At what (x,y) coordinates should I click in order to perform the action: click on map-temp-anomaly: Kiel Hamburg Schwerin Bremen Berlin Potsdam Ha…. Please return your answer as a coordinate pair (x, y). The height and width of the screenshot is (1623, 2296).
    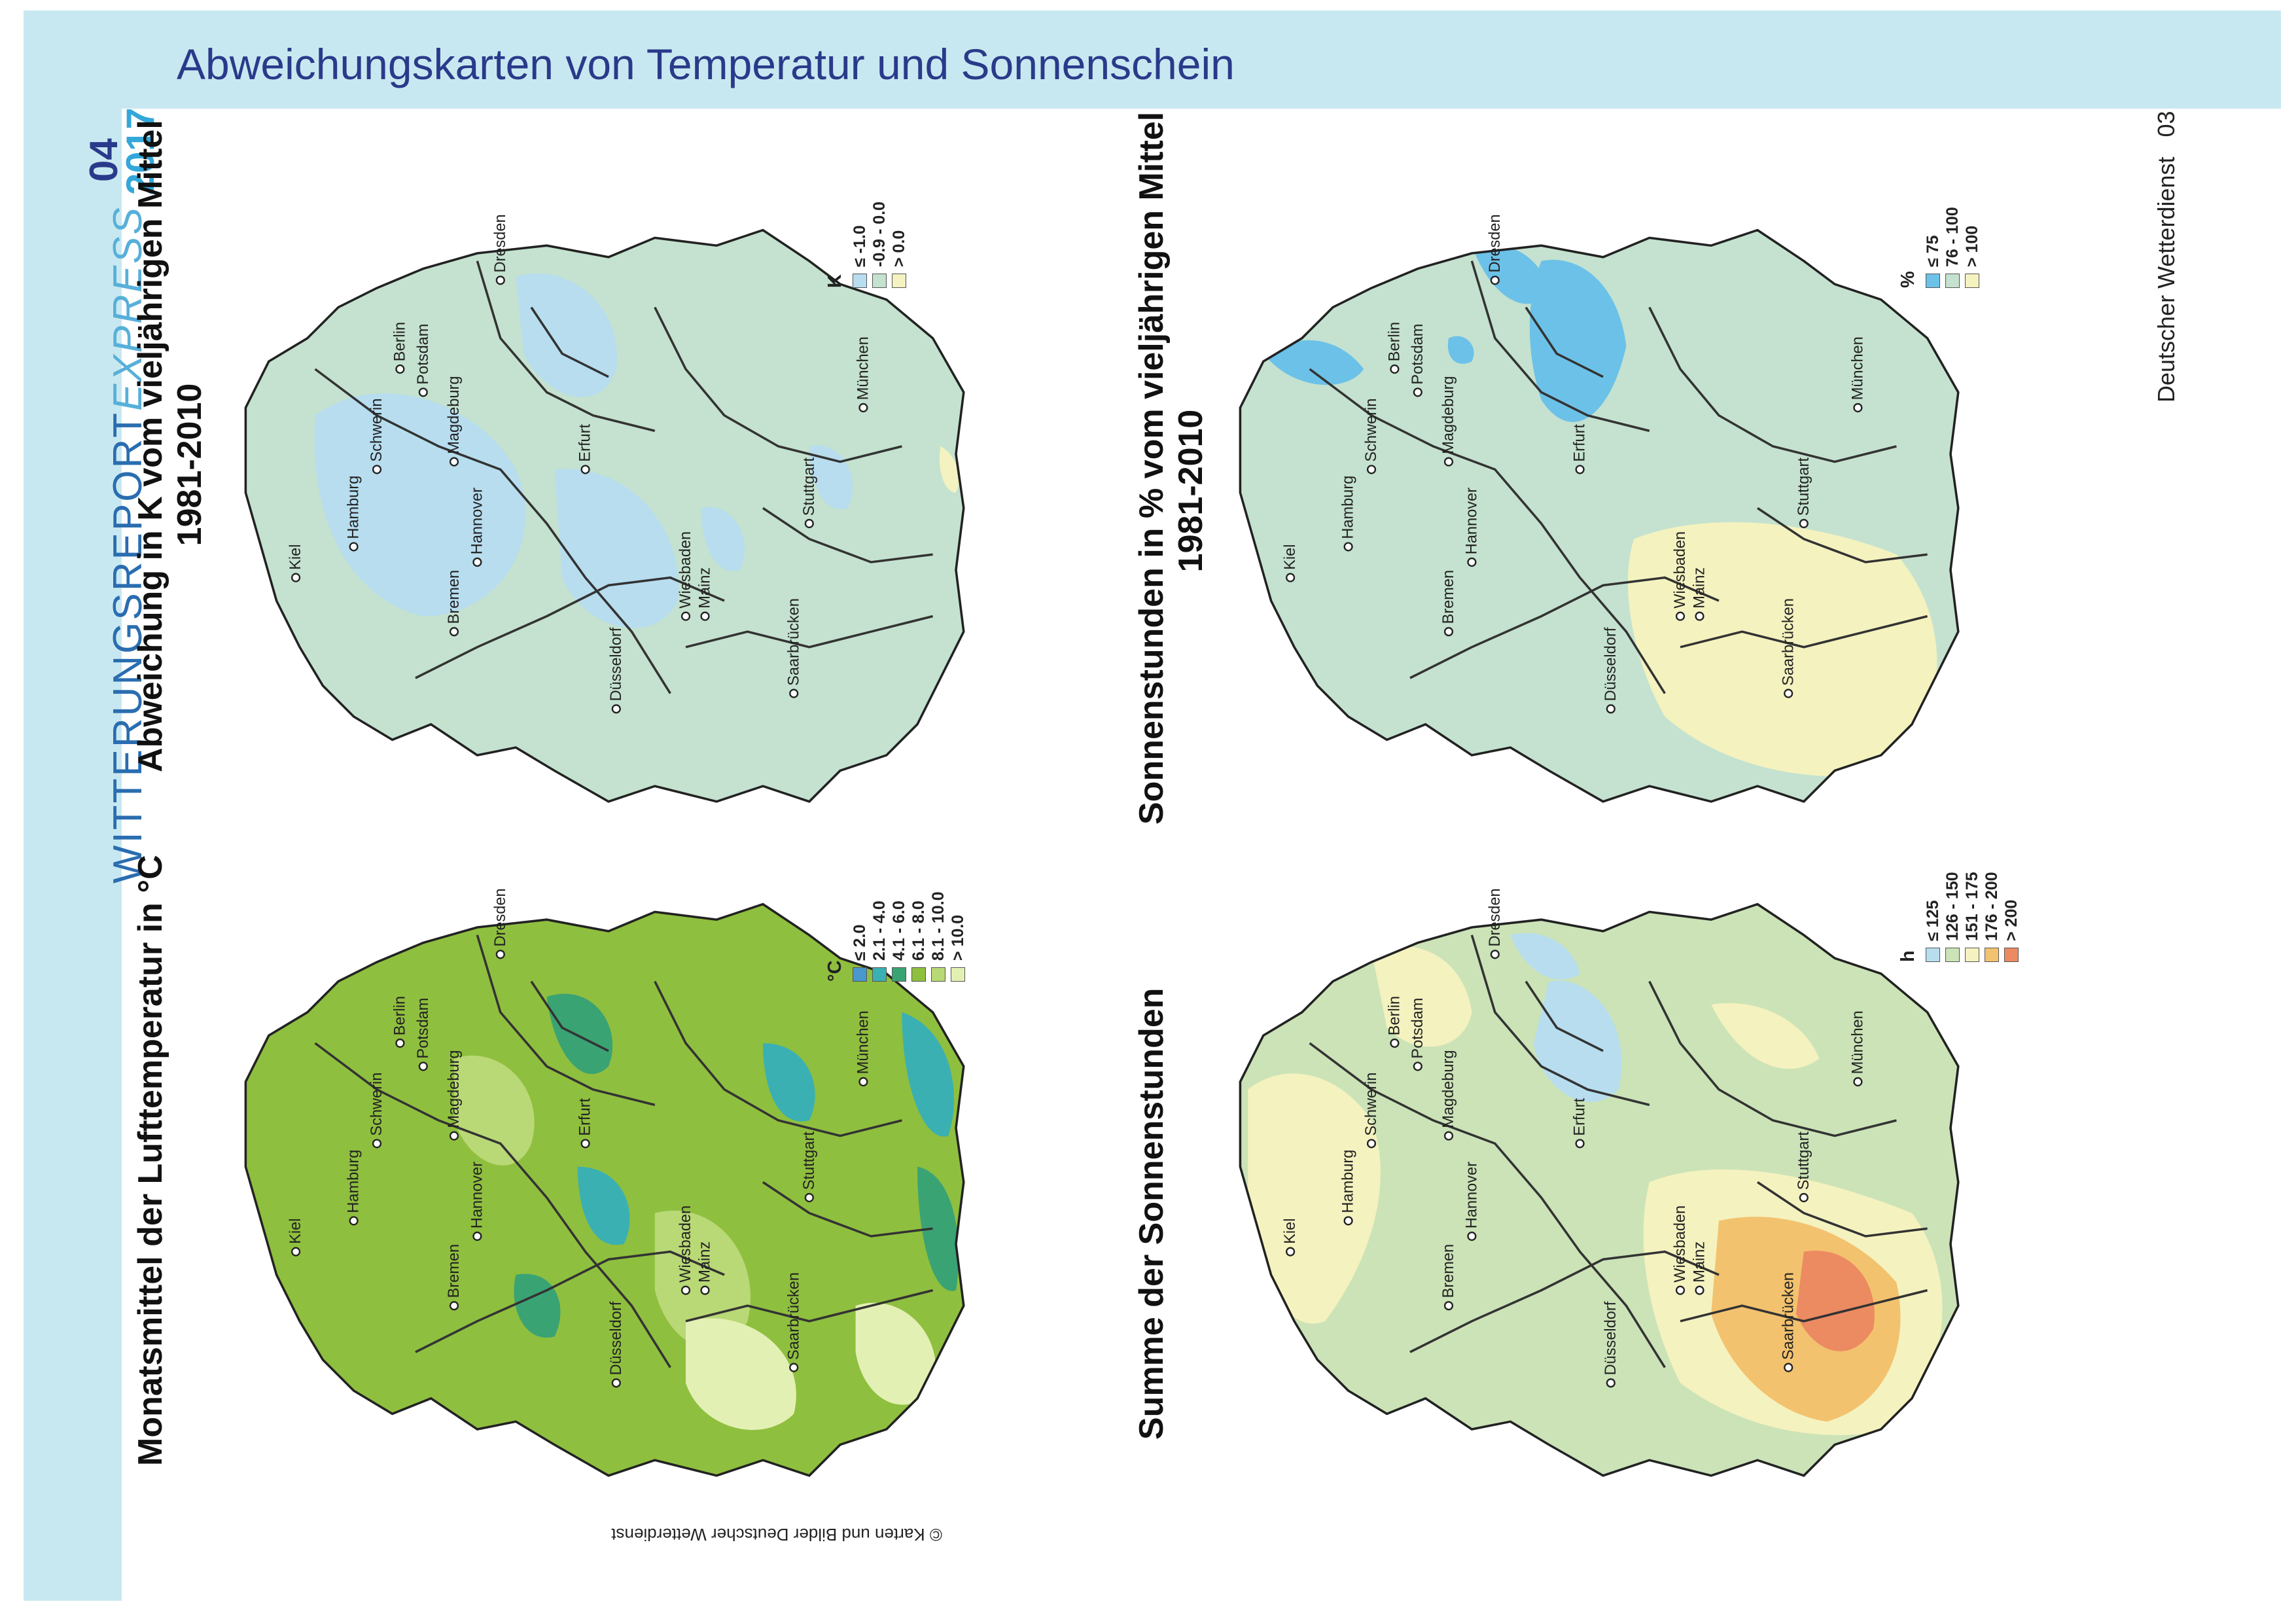
    Looking at the image, I should click on (608, 523).